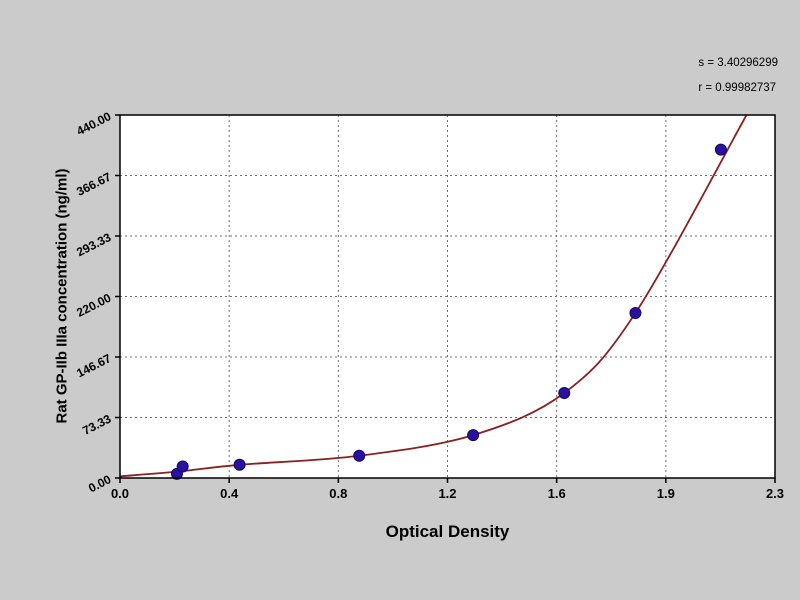 Image resolution: width=800 pixels, height=600 pixels. What do you see at coordinates (557, 493) in the screenshot?
I see `x-tick-label: 1.6` at bounding box center [557, 493].